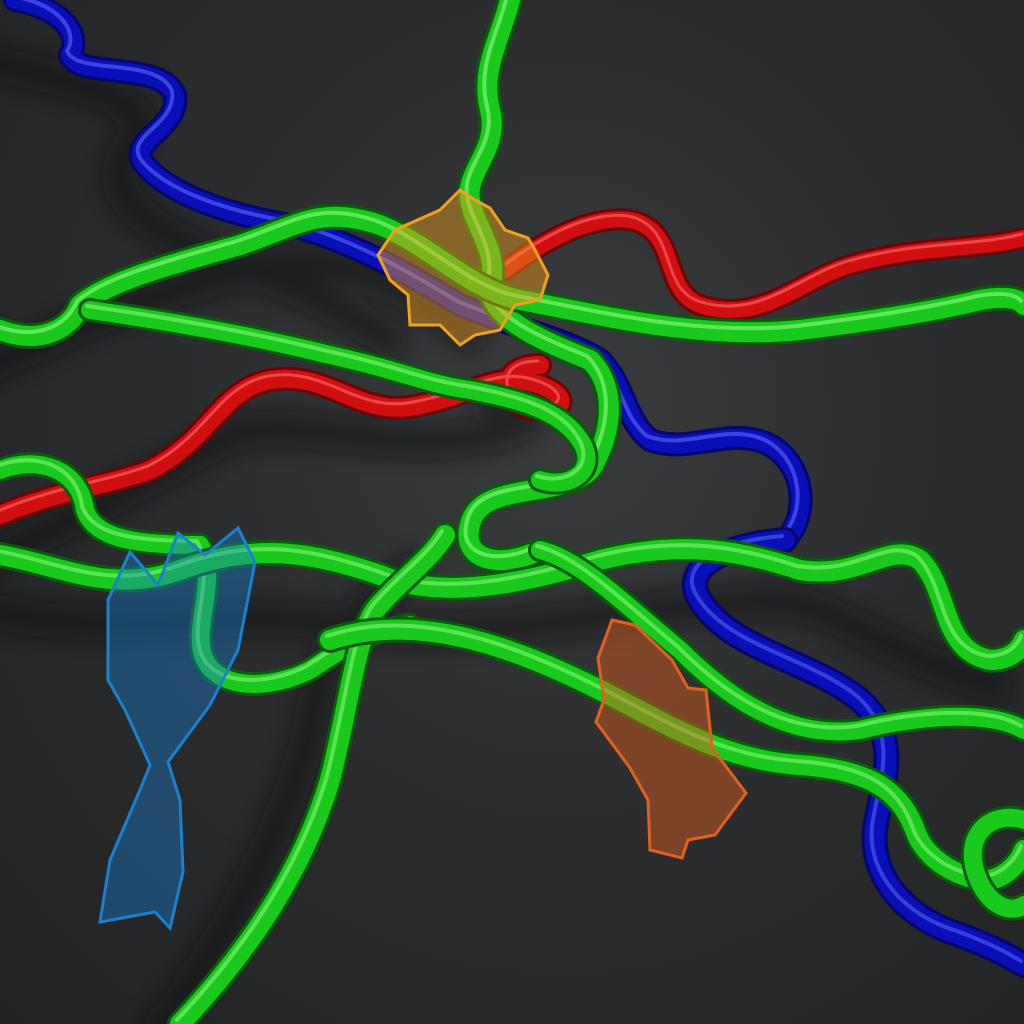  Describe the element at coordinates (671, 739) in the screenshot. I see `orange-region-annotation` at that location.